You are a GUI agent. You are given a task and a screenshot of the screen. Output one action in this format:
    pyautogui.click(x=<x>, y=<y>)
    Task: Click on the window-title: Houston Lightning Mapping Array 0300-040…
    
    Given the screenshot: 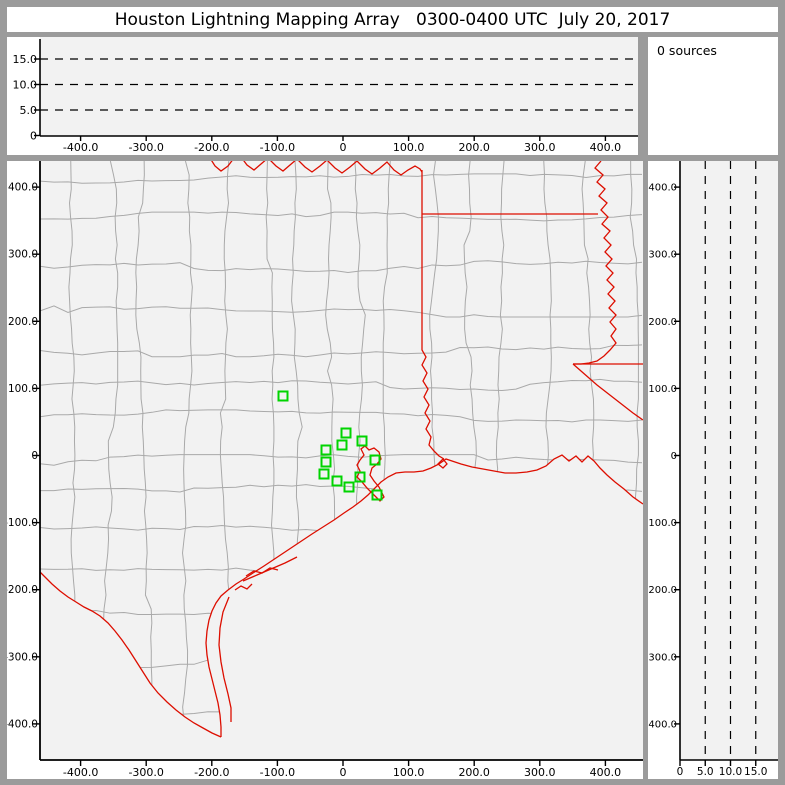 What is the action you would take?
    pyautogui.click(x=392, y=19)
    